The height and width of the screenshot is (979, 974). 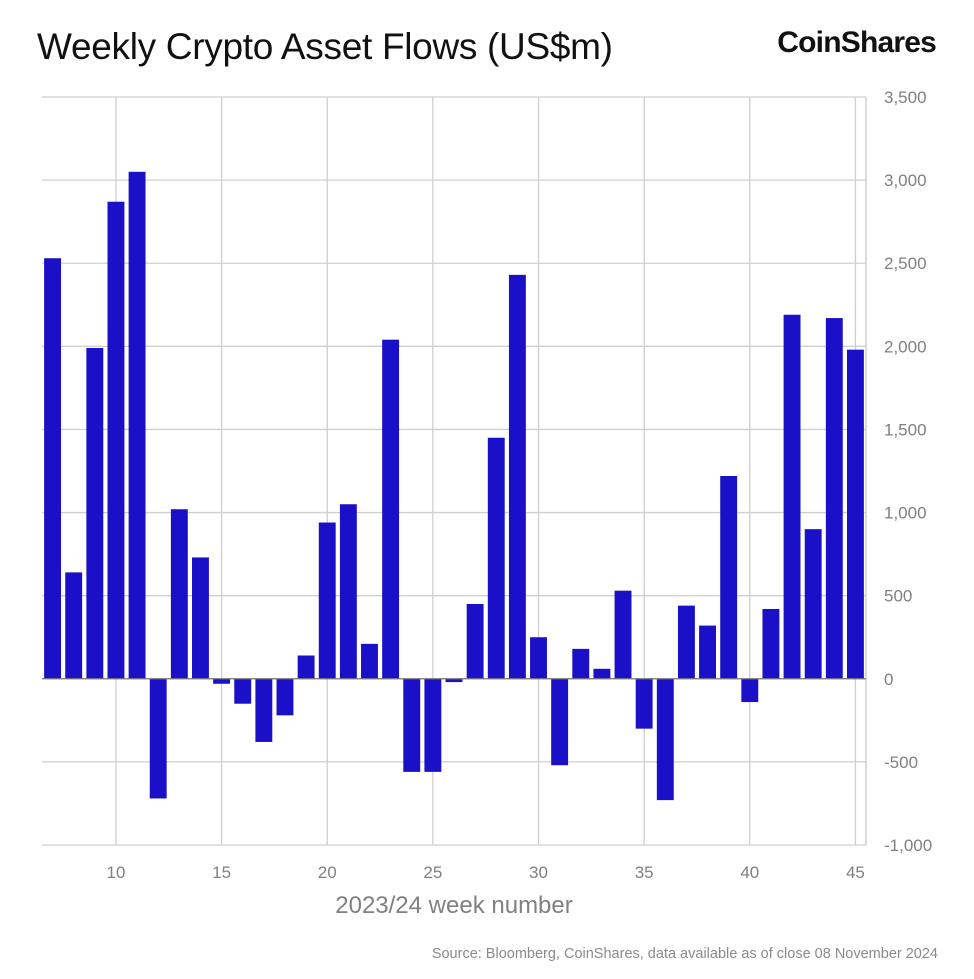 I want to click on x-tick-label: 45, so click(x=855, y=872).